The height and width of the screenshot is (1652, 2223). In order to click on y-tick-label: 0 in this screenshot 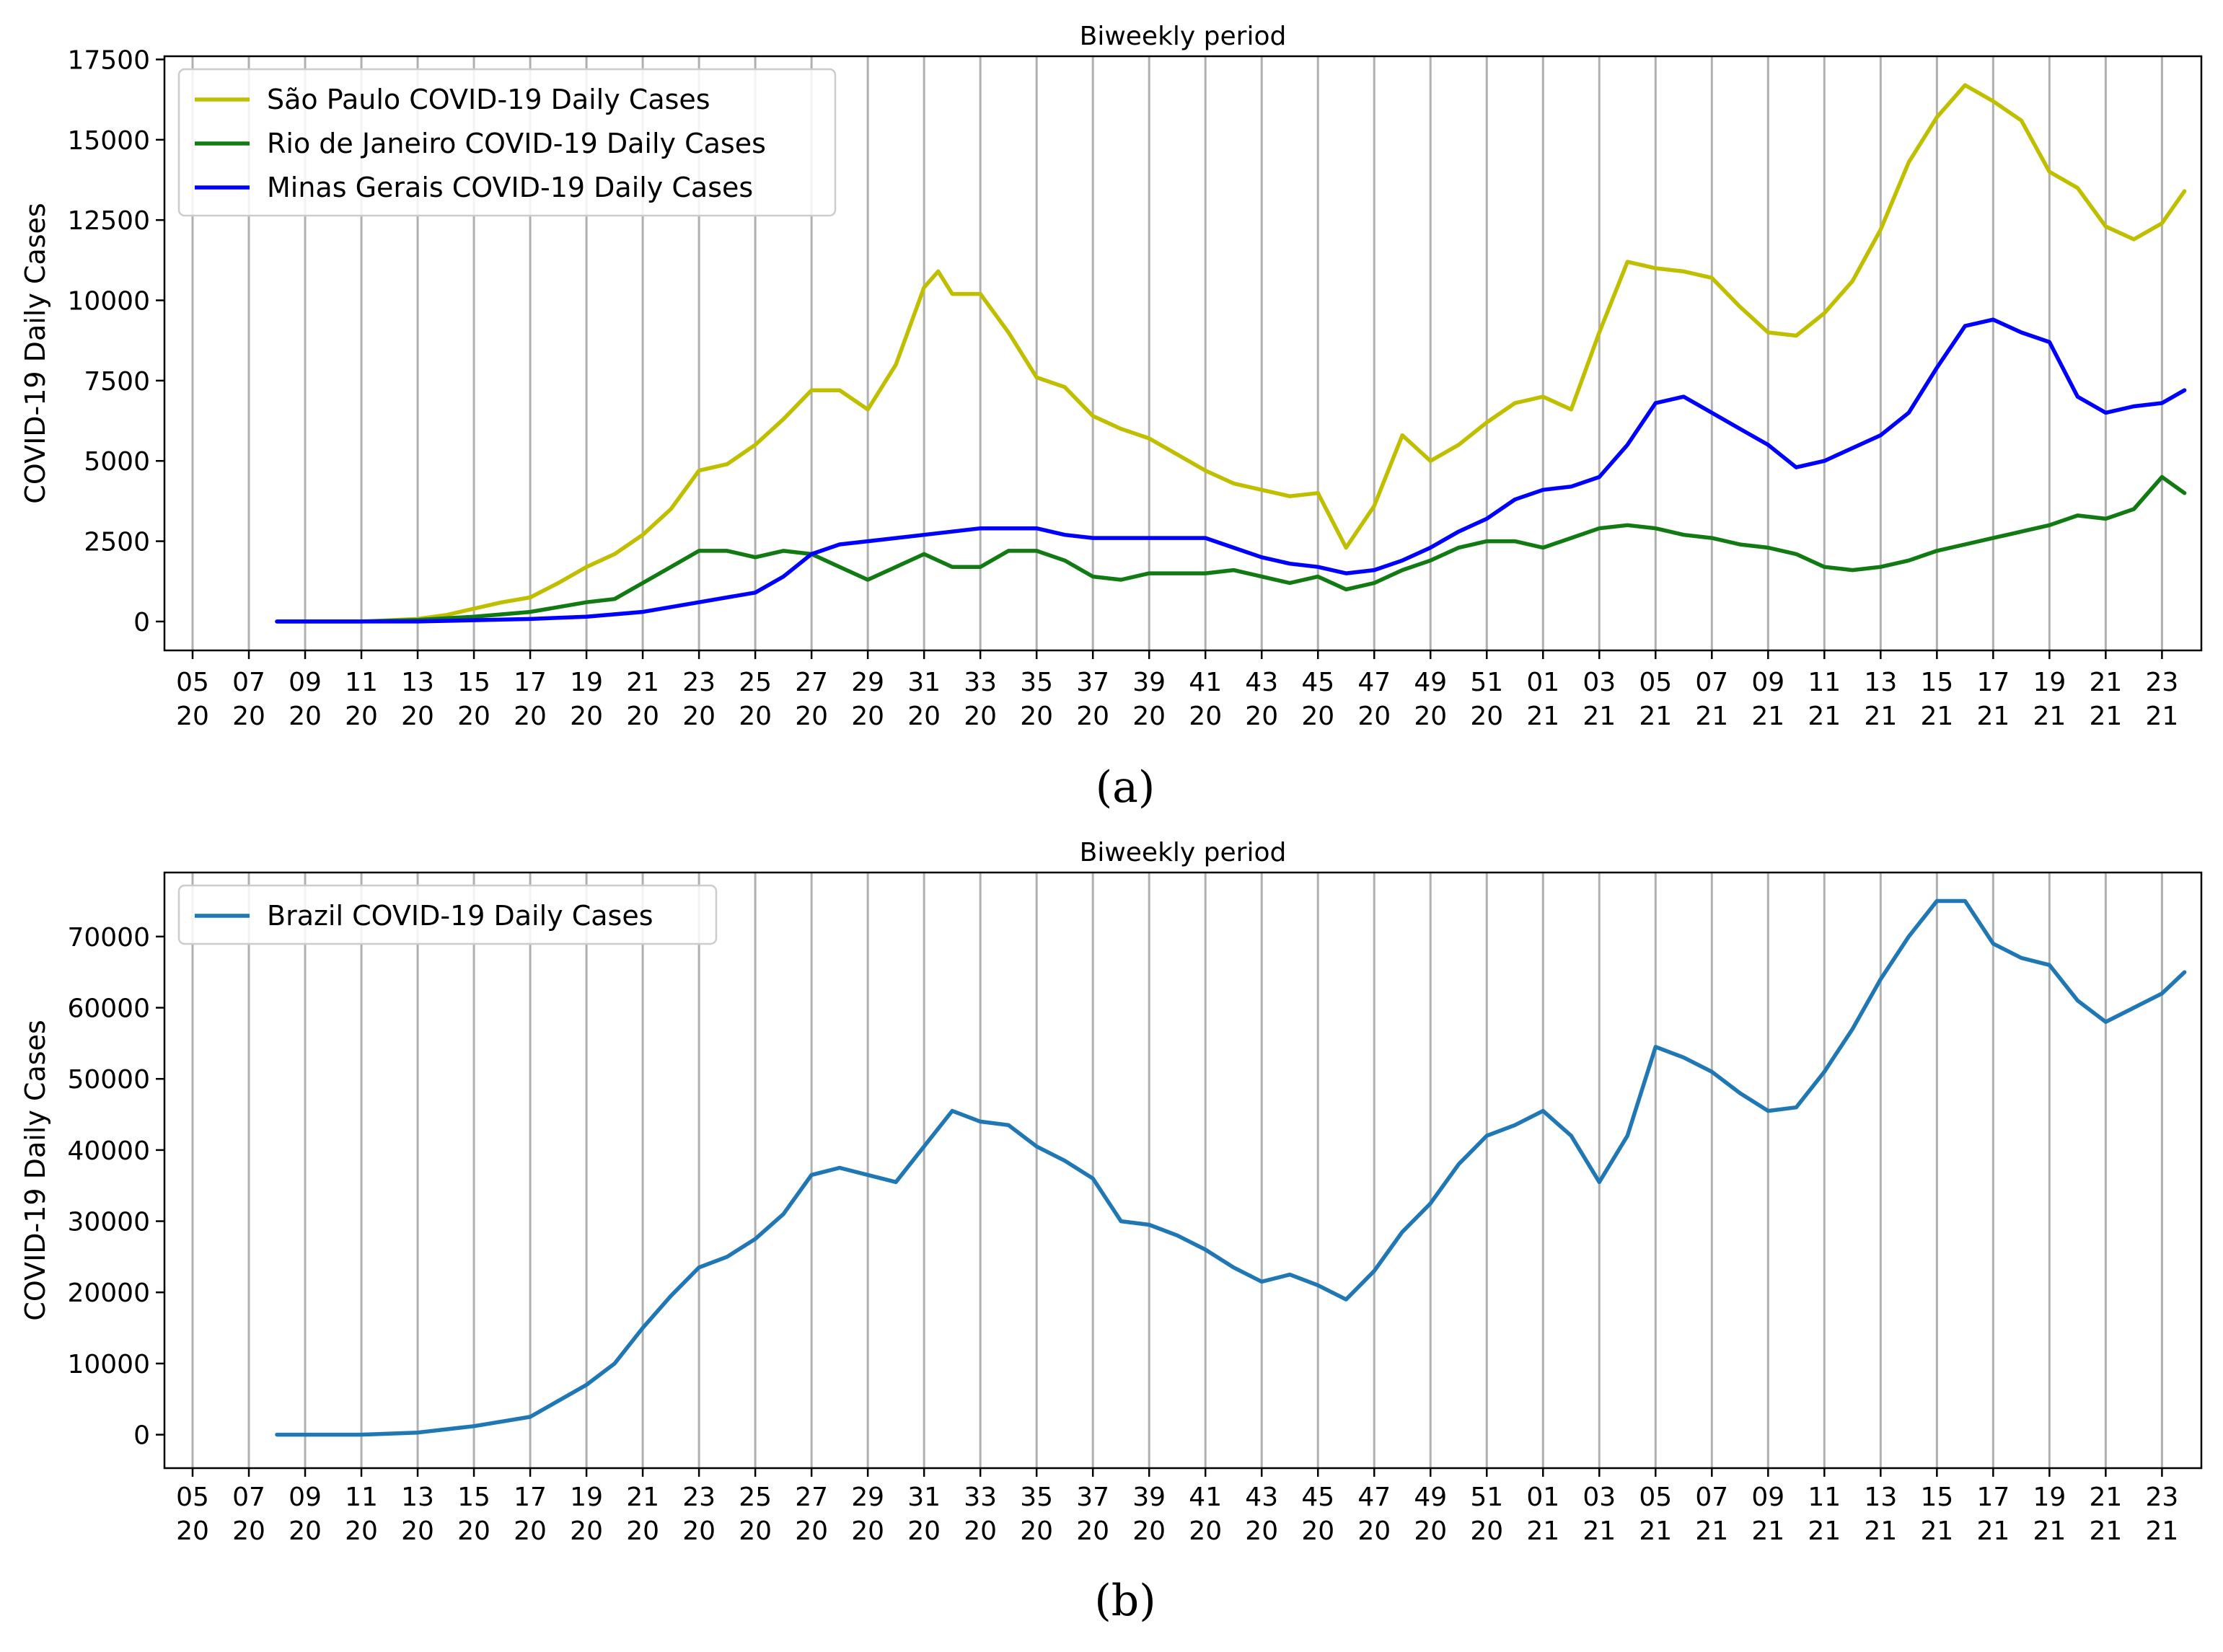, I will do `click(141, 622)`.